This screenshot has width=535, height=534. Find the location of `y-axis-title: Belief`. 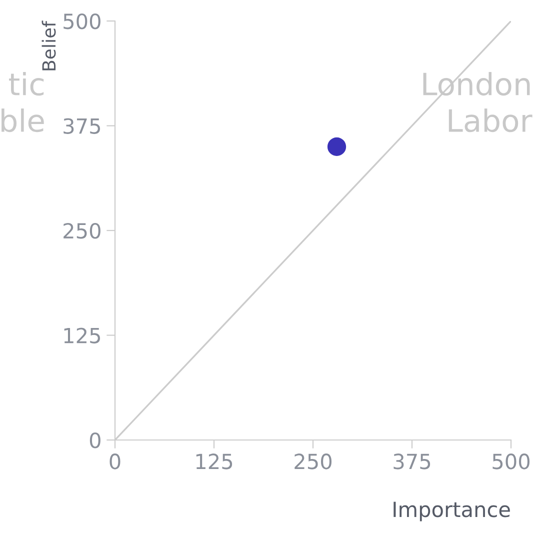

y-axis-title: Belief is located at coordinates (49, 45).